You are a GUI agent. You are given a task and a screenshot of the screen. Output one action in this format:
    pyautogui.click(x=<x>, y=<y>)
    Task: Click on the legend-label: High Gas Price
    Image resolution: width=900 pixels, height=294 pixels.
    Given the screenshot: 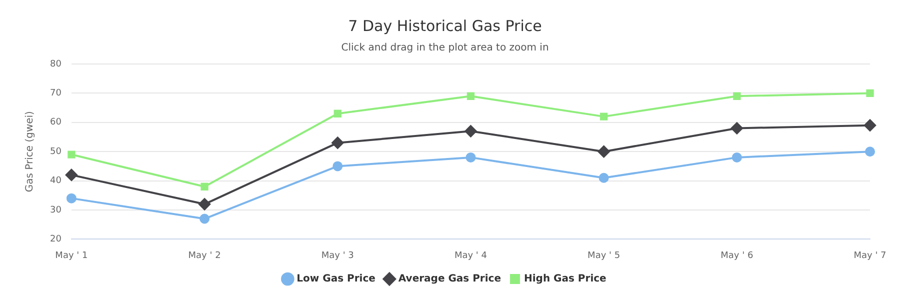 What is the action you would take?
    pyautogui.click(x=565, y=279)
    